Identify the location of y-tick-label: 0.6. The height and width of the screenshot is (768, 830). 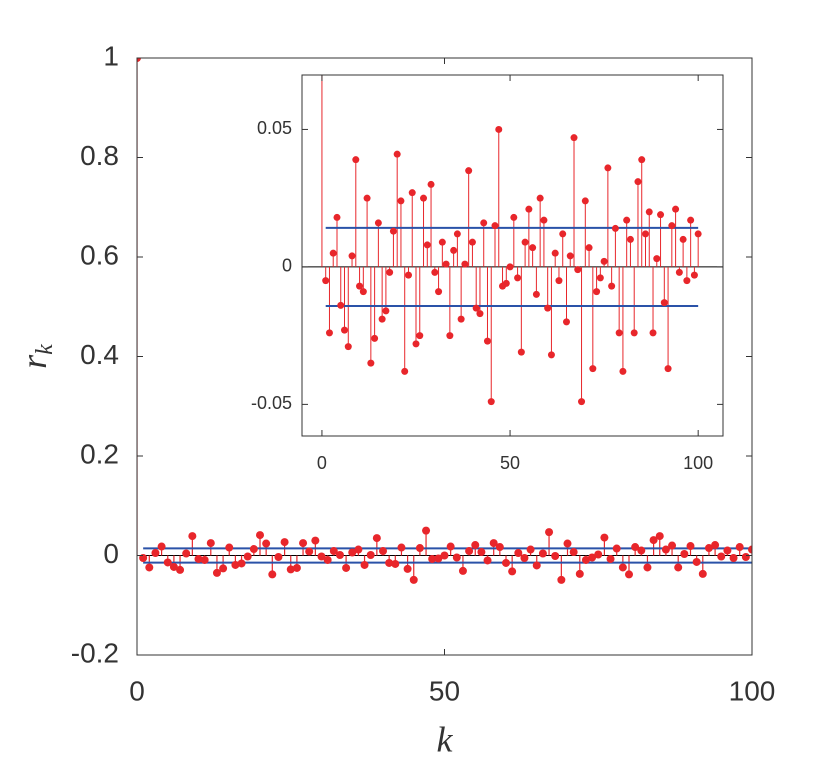
(99, 254).